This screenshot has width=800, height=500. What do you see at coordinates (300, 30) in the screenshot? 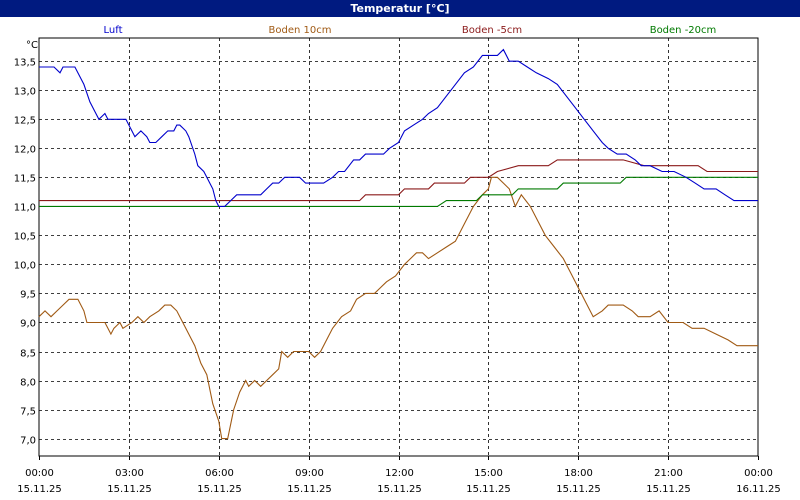
I see `legend-entry: Boden 10cm` at bounding box center [300, 30].